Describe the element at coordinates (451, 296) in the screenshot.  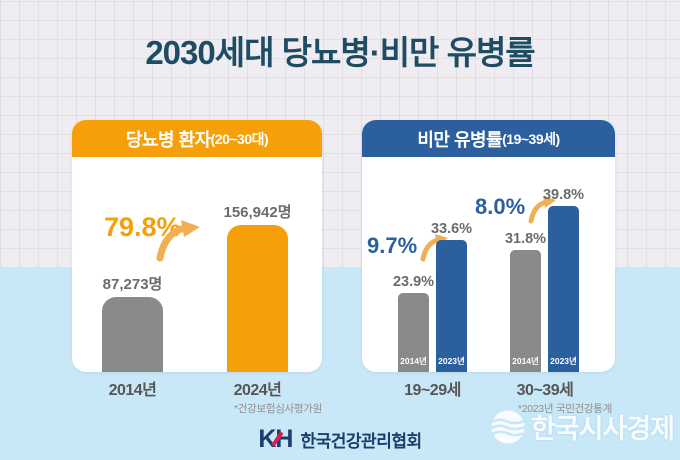
I see `bar-obesity-19-29-2023: 33.6% 2023년` at that location.